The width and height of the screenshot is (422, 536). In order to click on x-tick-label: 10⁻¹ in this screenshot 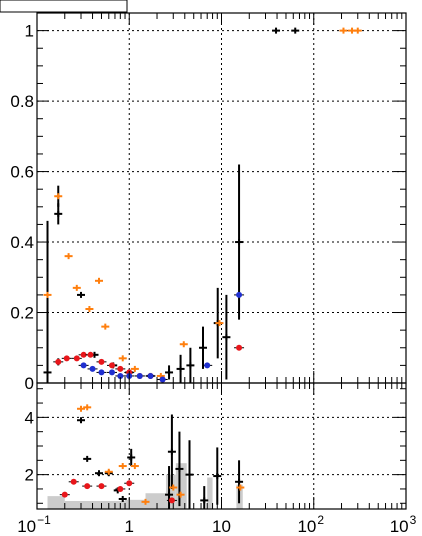, I will do `click(34, 524)`.